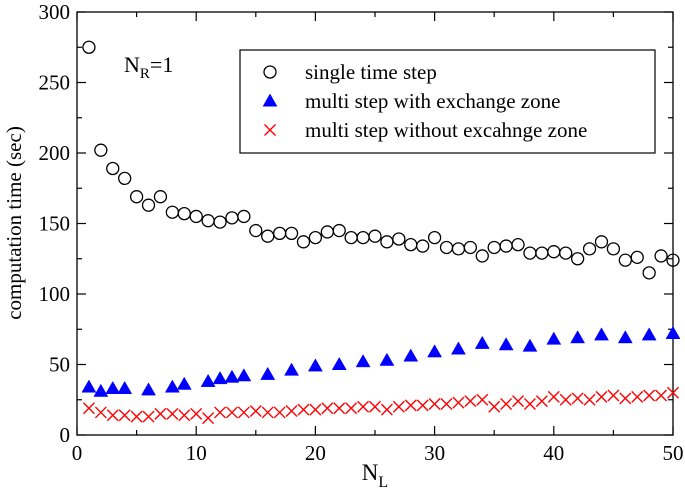 The height and width of the screenshot is (496, 685). Describe the element at coordinates (381, 361) in the screenshot. I see `series-triangle` at that location.